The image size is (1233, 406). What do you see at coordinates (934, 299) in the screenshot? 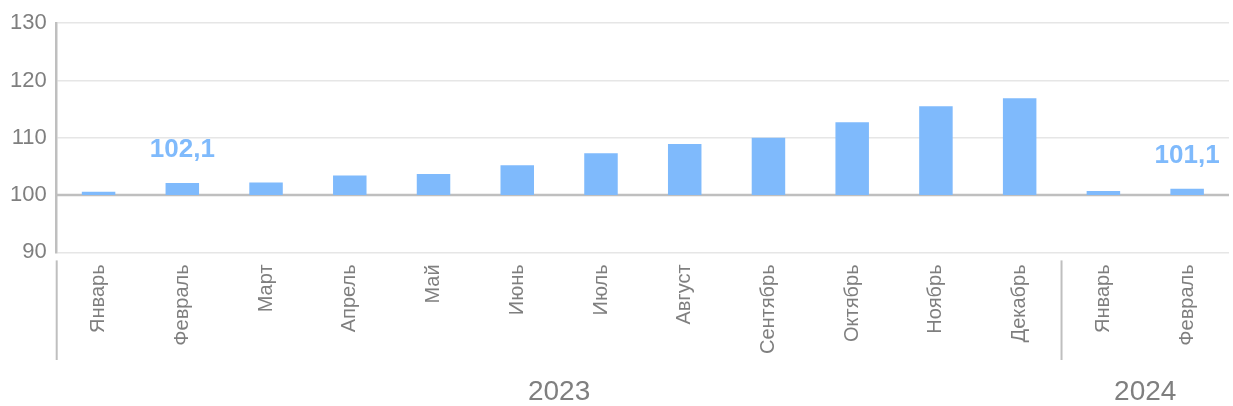
I see `x-tick-label: Ноябрь` at bounding box center [934, 299].